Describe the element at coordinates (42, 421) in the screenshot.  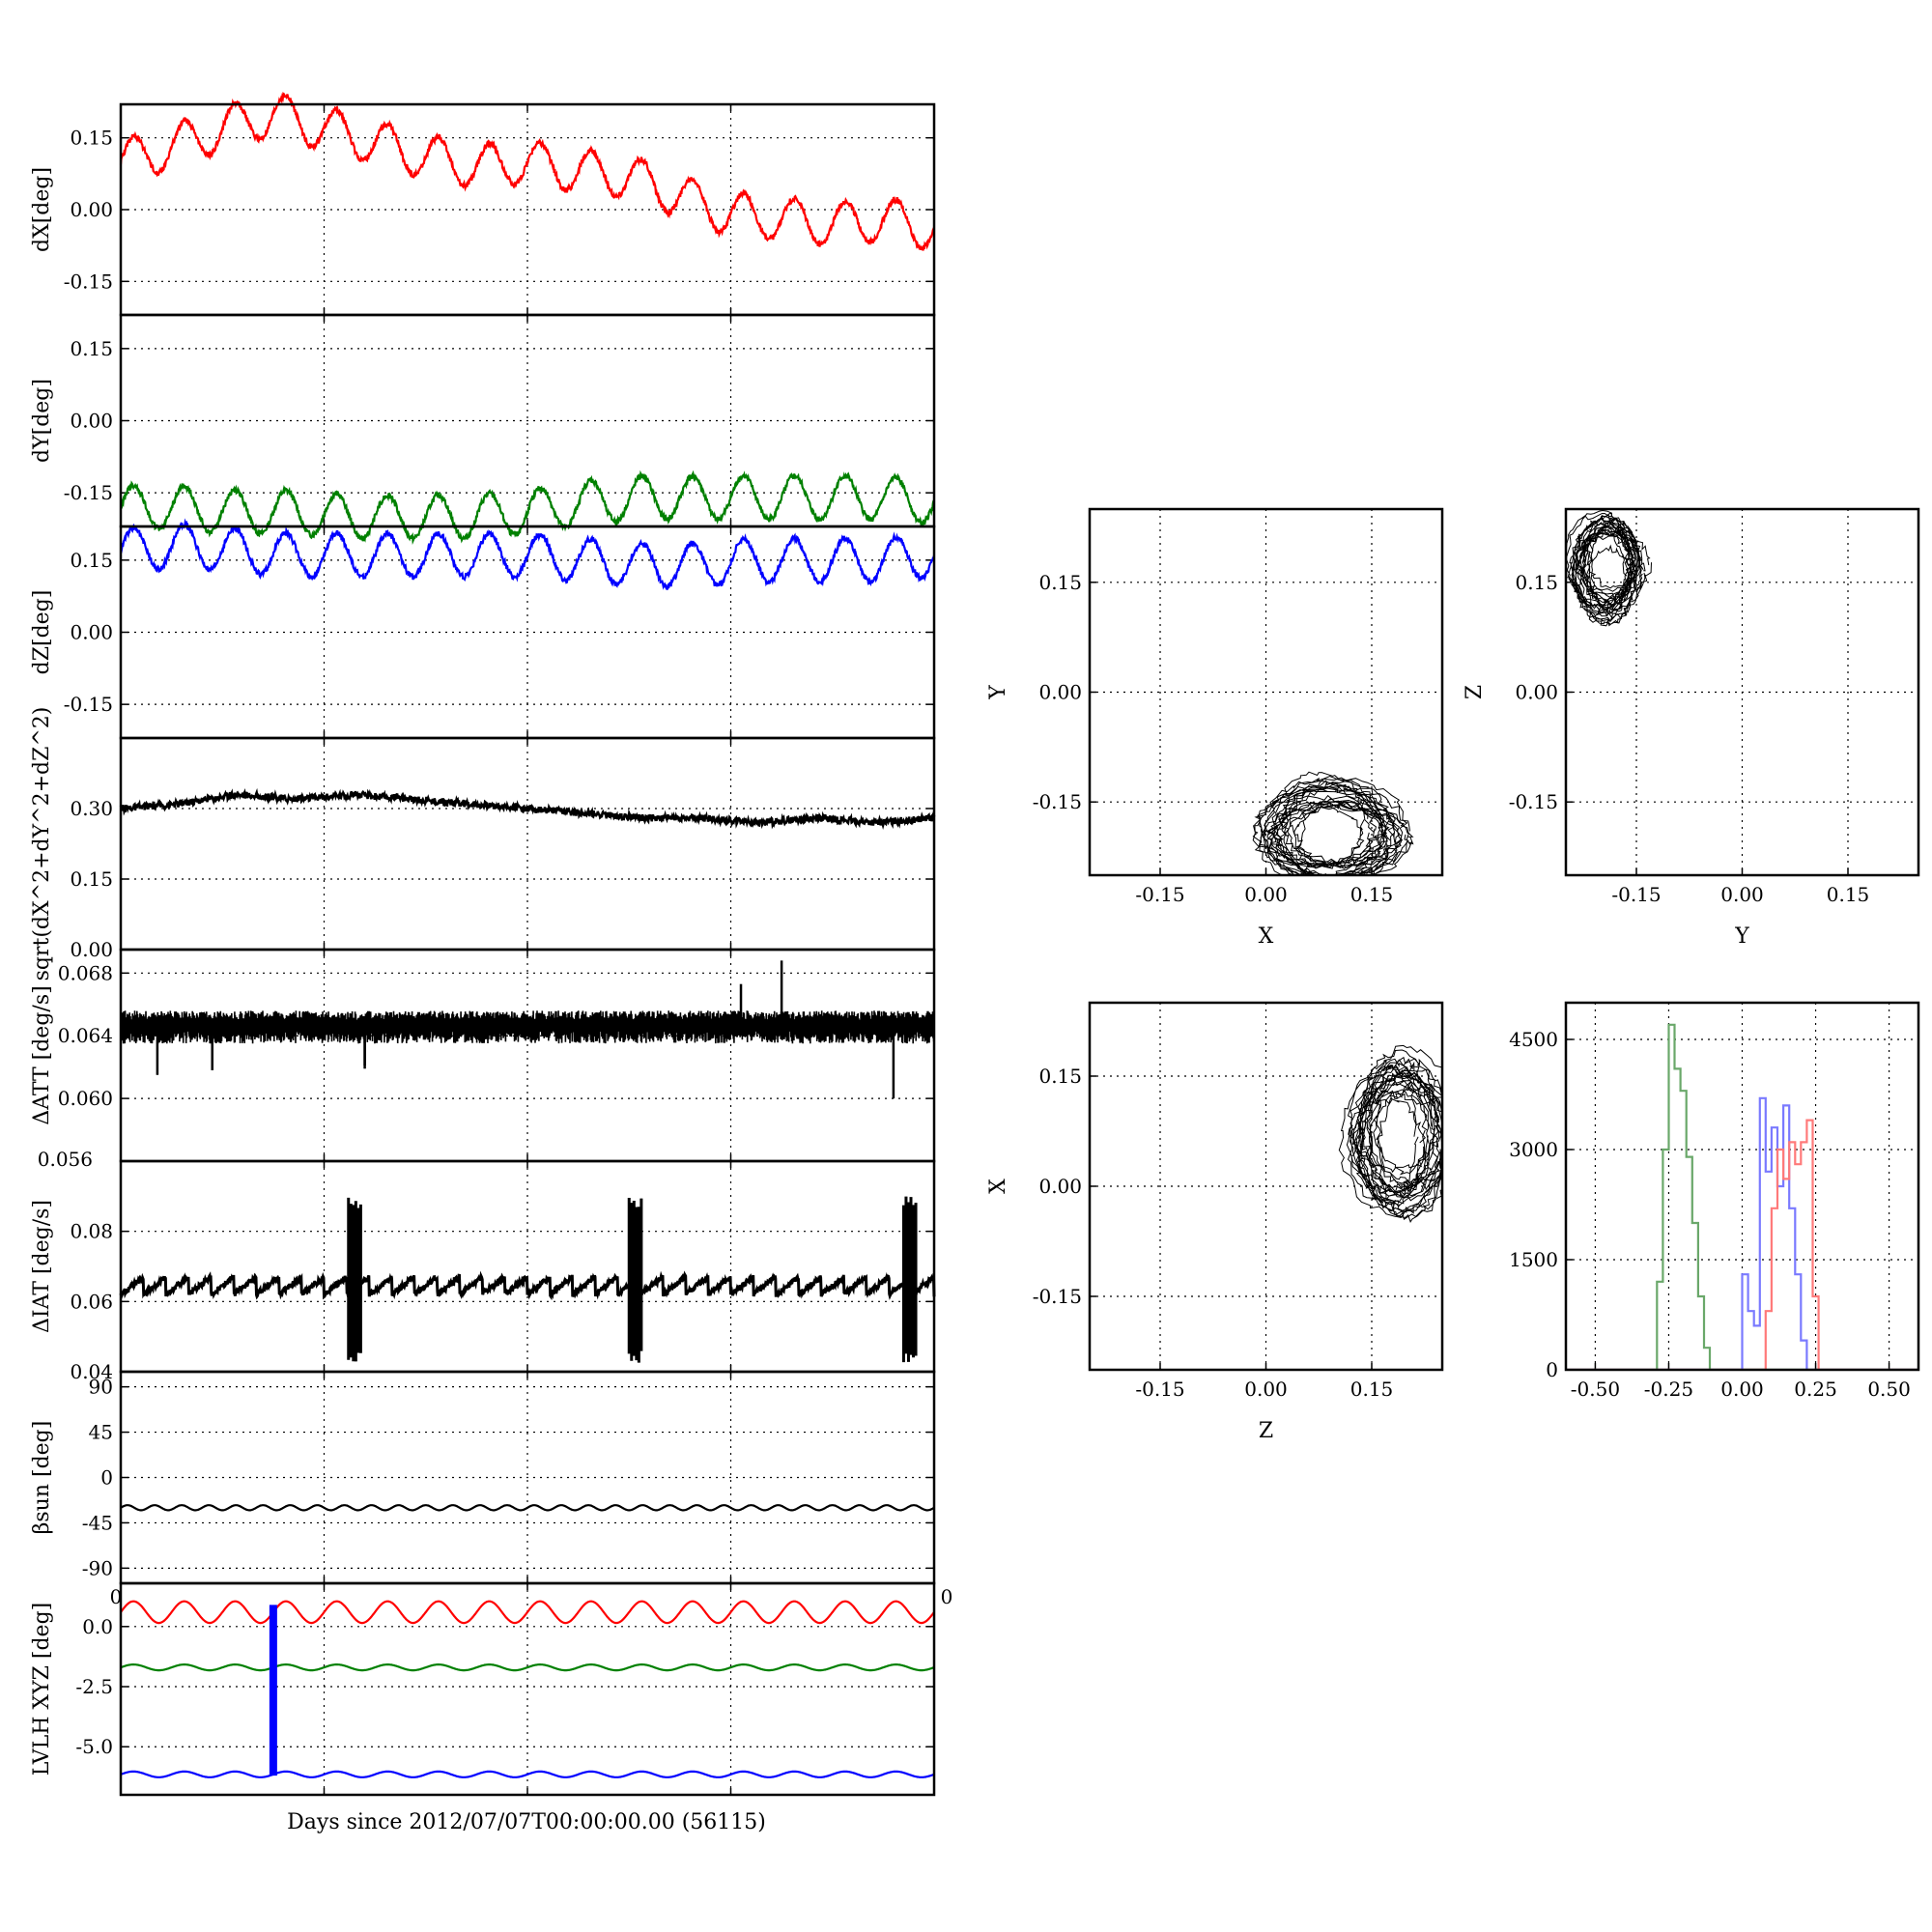
I see `y-axis-label: dY[deg]` at that location.